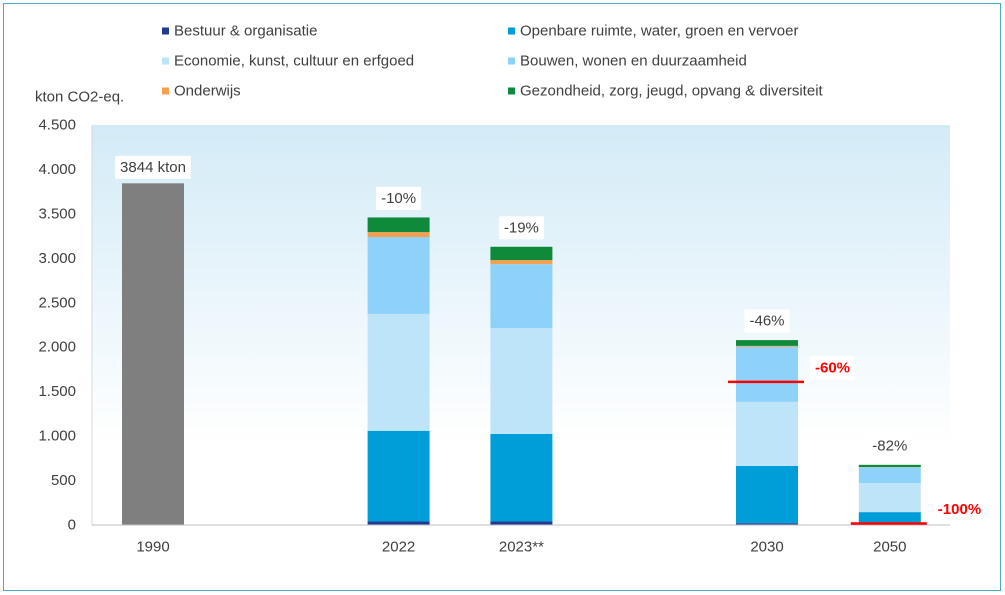 Image resolution: width=1005 pixels, height=595 pixels. I want to click on change-label-2022-text: -10%, so click(398, 198).